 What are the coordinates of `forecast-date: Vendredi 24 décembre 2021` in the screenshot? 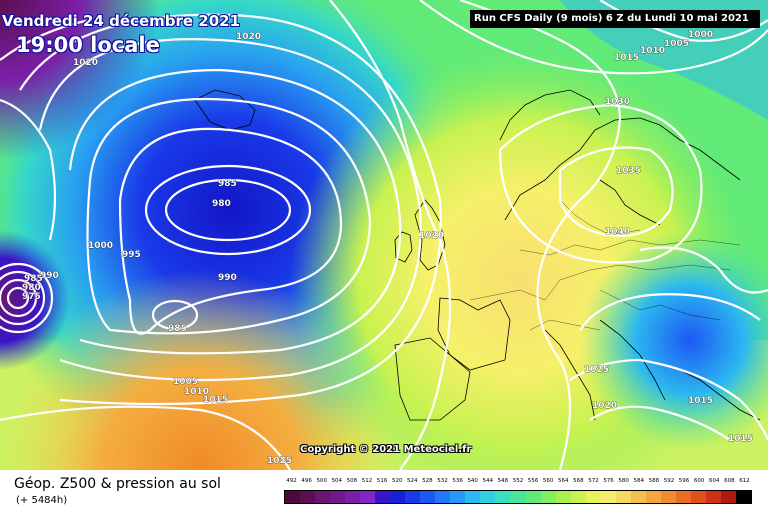 It's located at (121, 21).